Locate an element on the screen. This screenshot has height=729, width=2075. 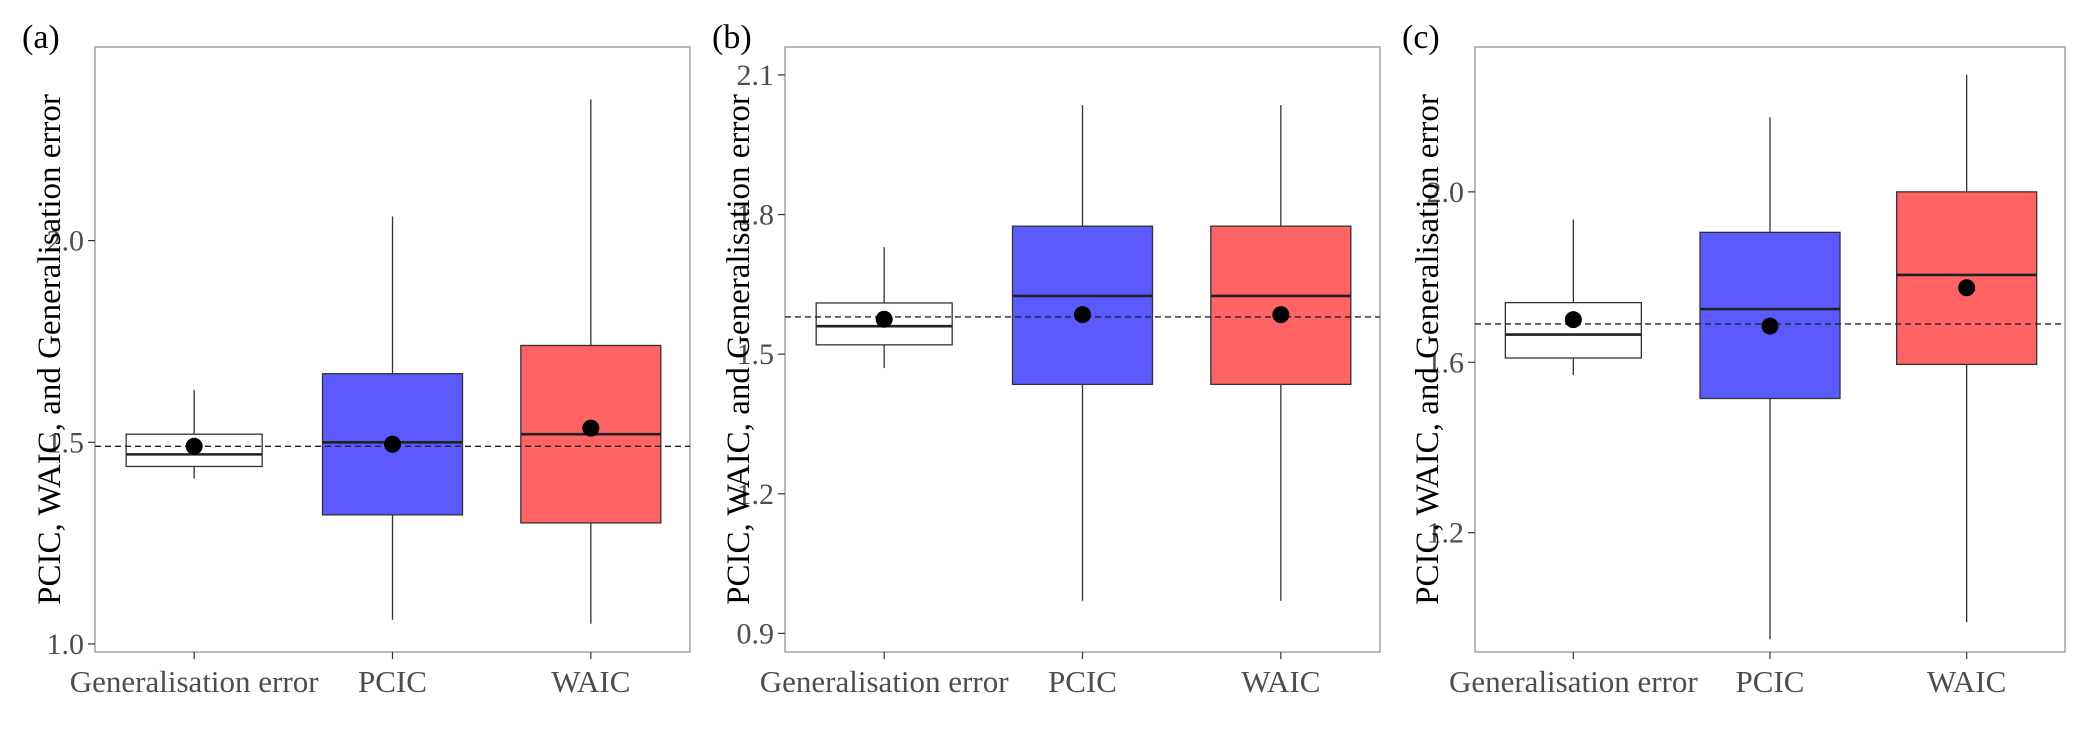
y-tick-label: 1.0 is located at coordinates (66, 644).